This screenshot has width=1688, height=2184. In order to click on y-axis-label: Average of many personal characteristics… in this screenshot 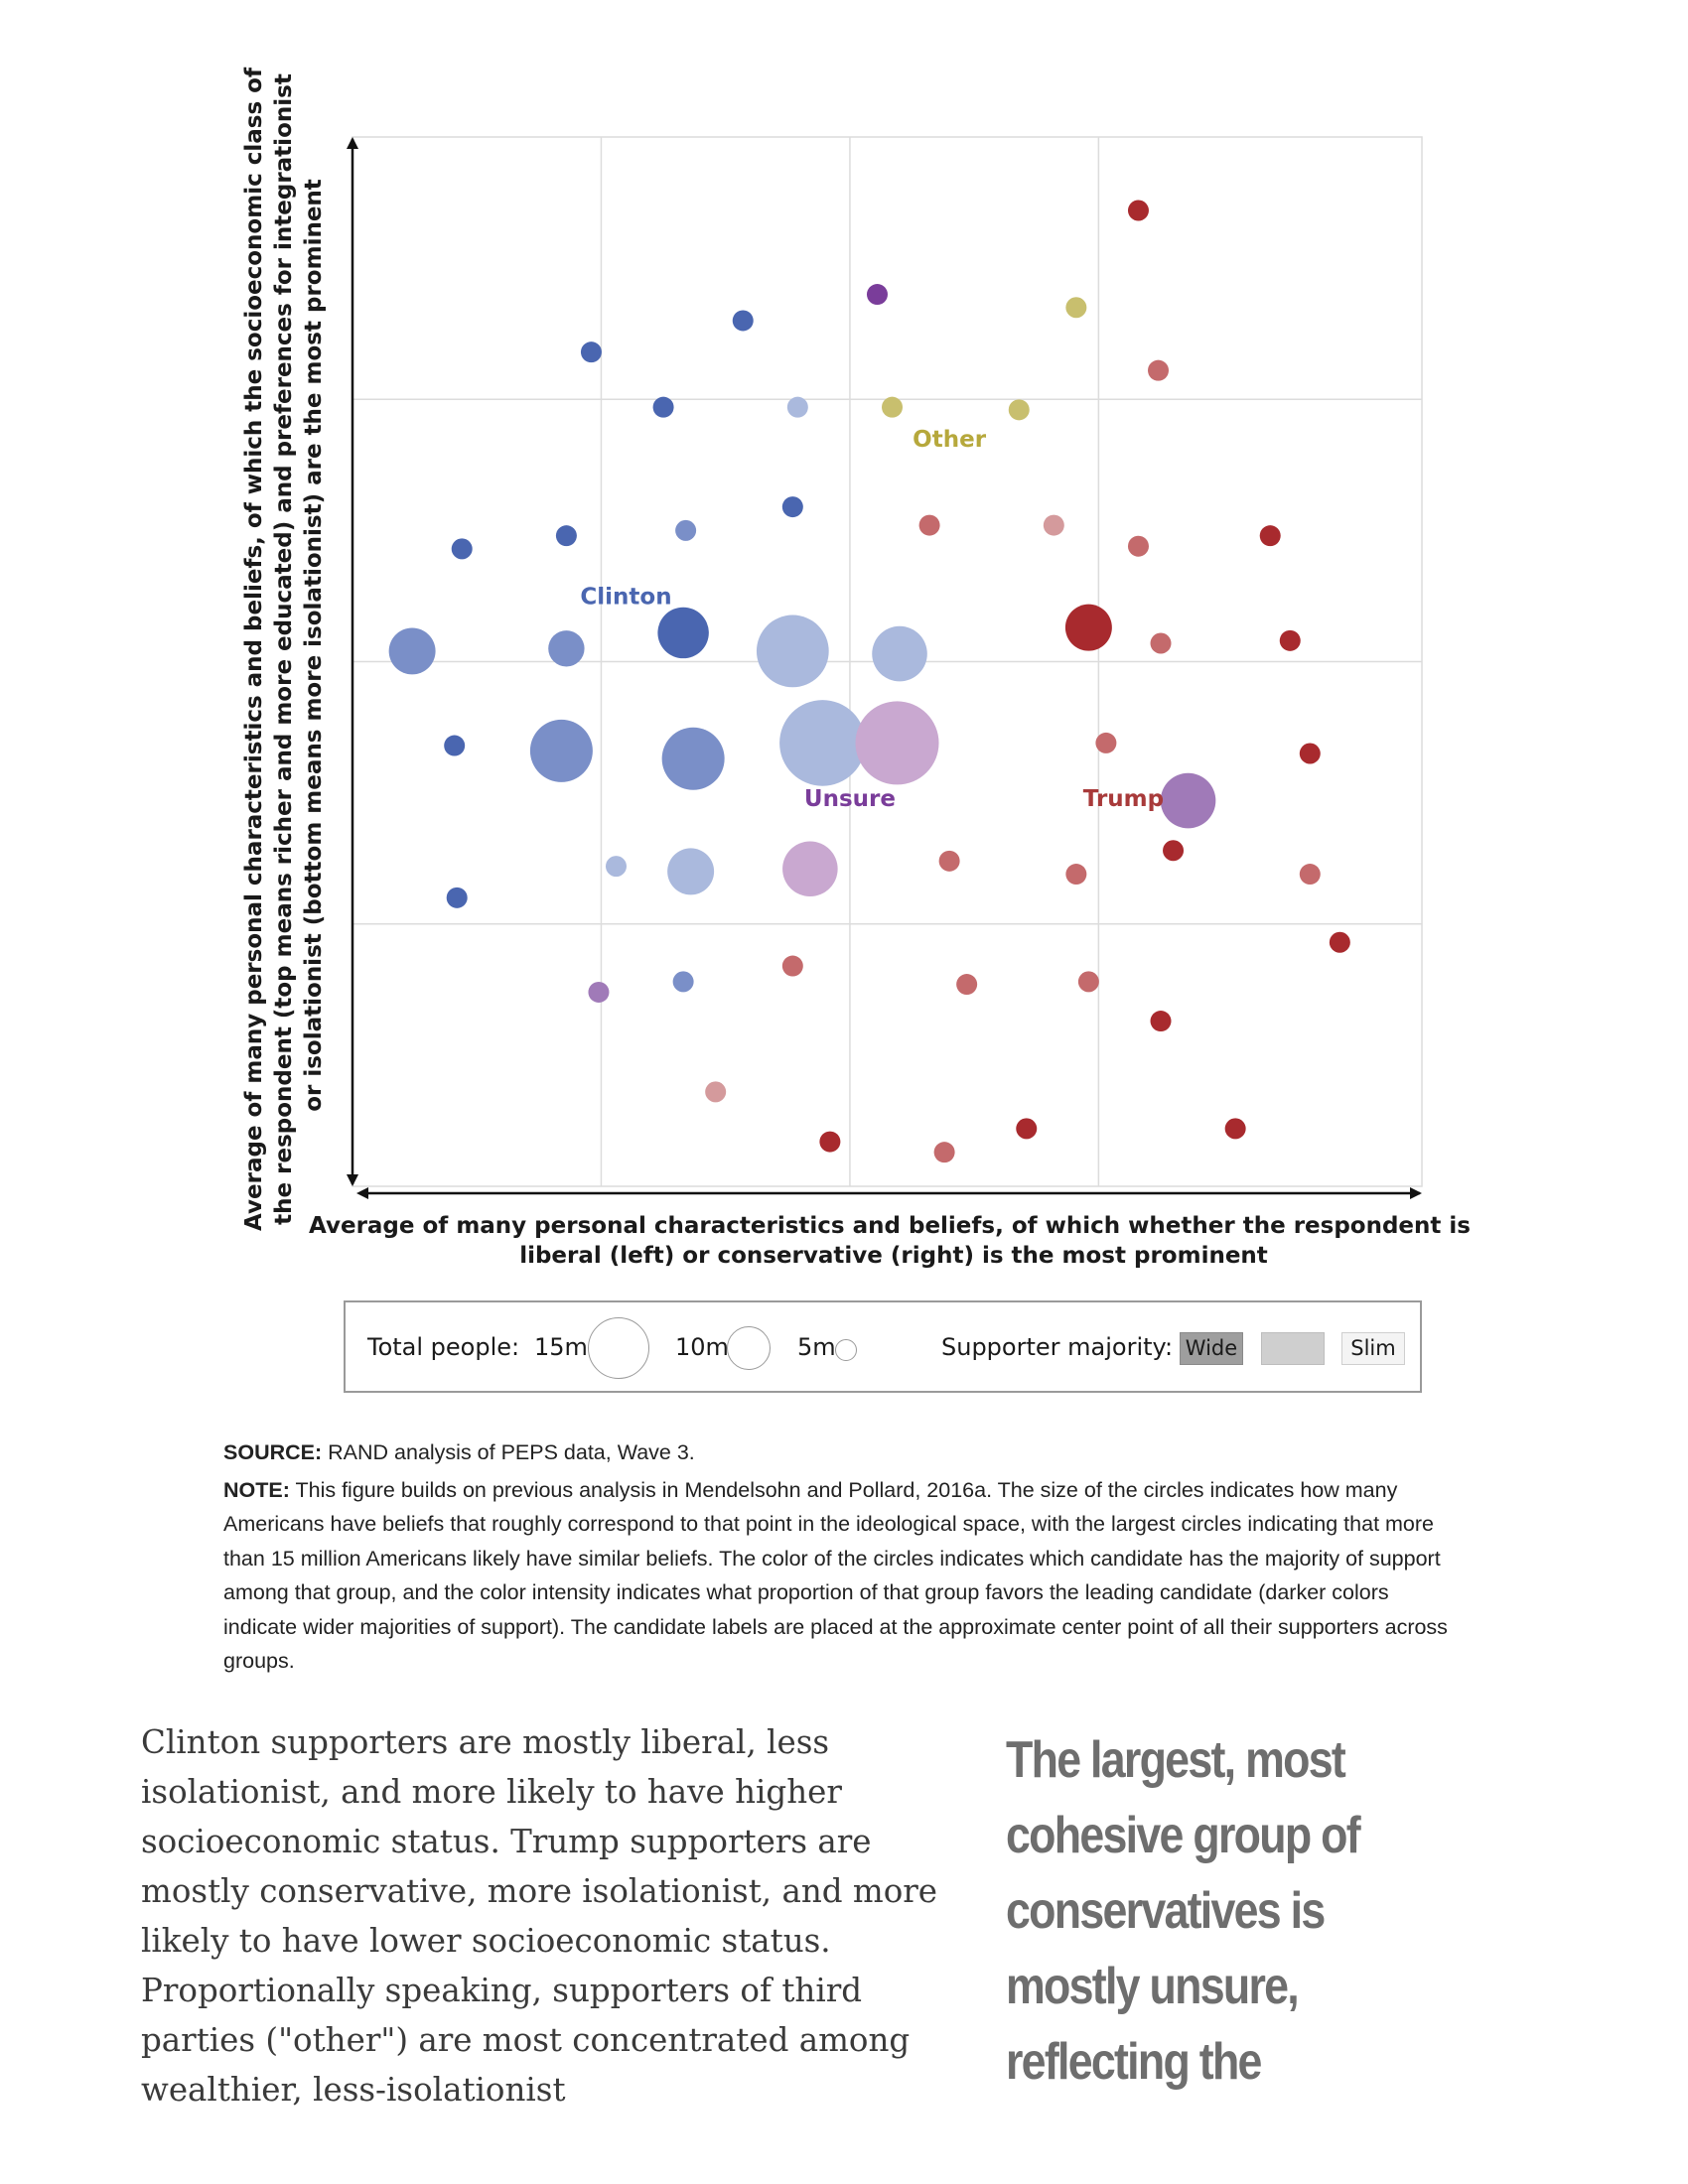, I will do `click(284, 645)`.